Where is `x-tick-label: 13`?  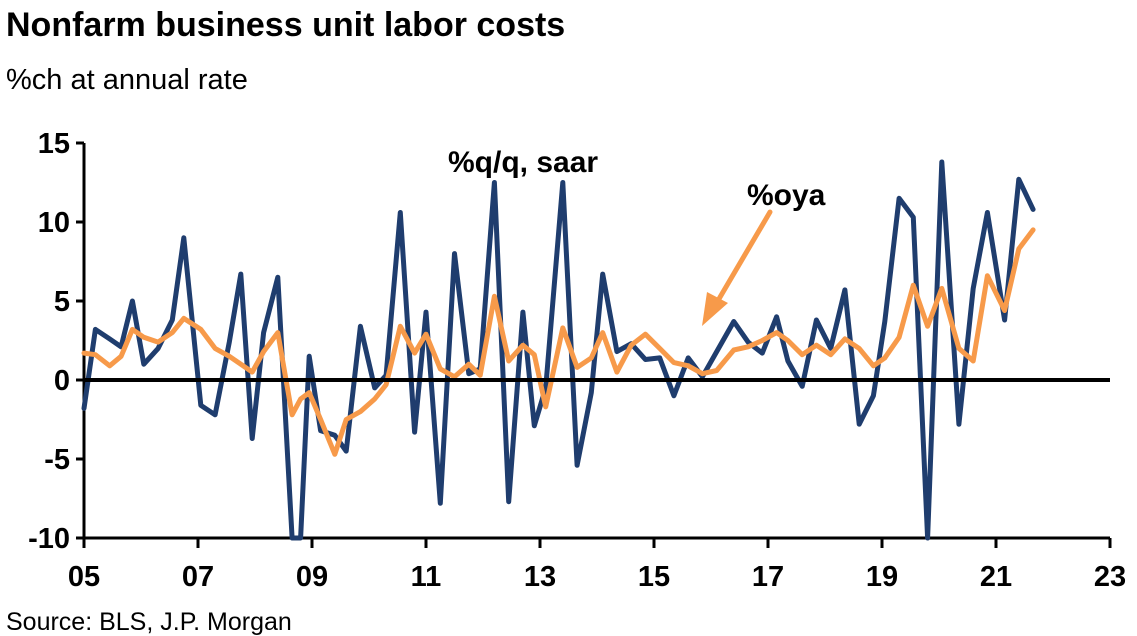
x-tick-label: 13 is located at coordinates (540, 577).